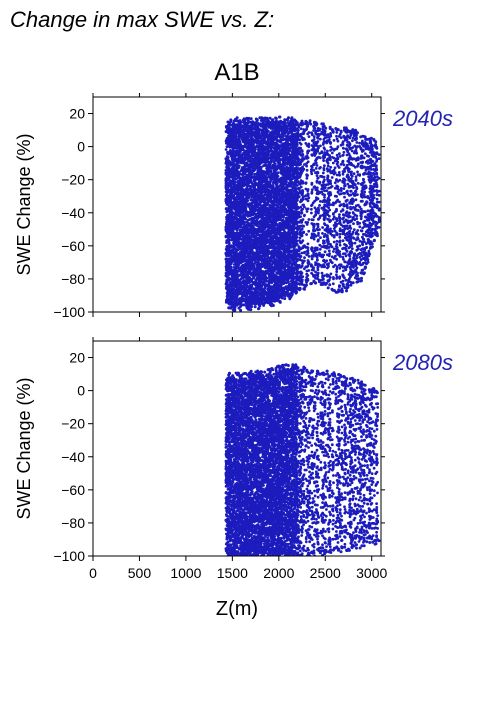  I want to click on scatter-points, so click(302, 213).